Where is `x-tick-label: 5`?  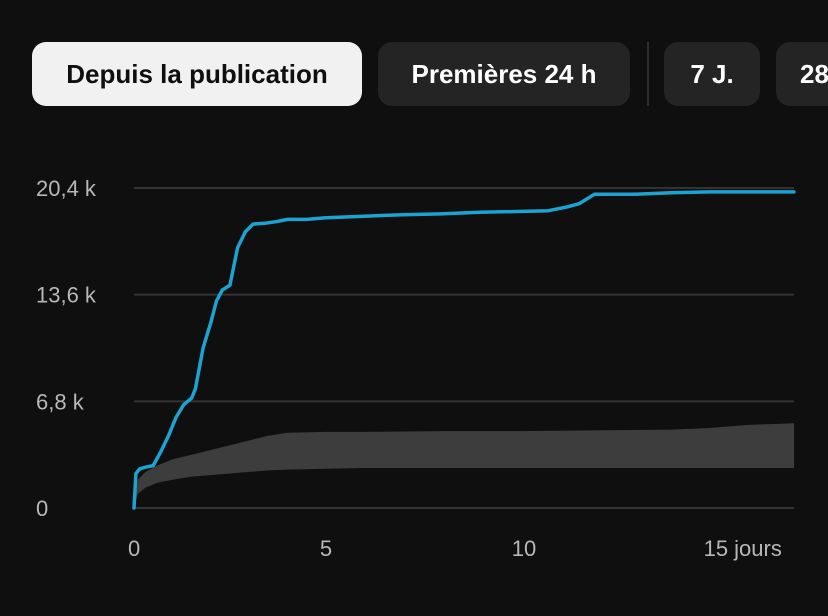 x-tick-label: 5 is located at coordinates (326, 548).